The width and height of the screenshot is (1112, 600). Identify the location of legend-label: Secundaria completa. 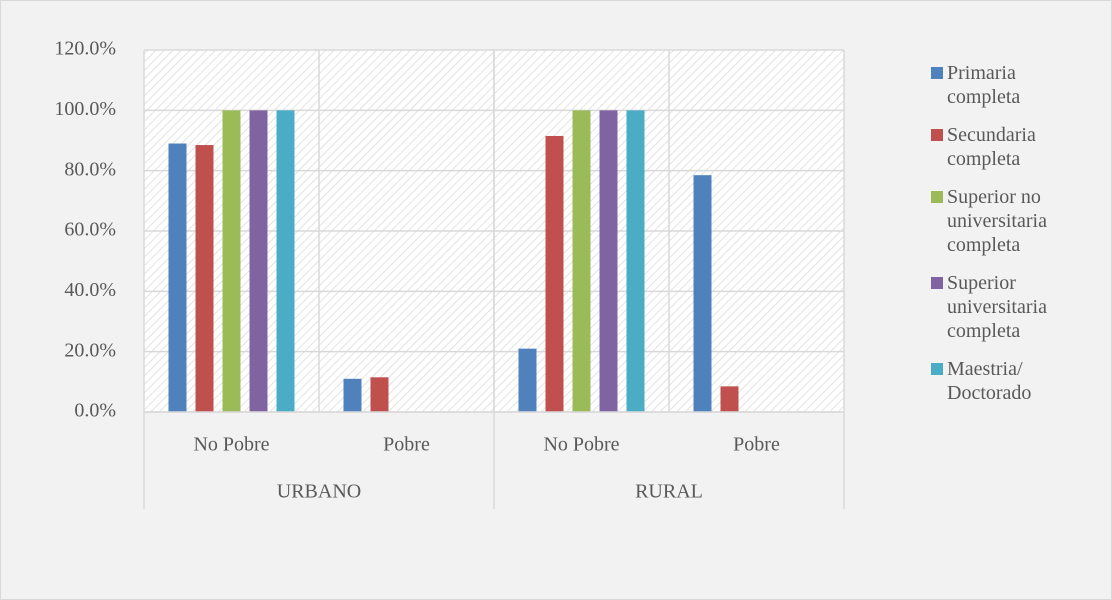
(991, 147).